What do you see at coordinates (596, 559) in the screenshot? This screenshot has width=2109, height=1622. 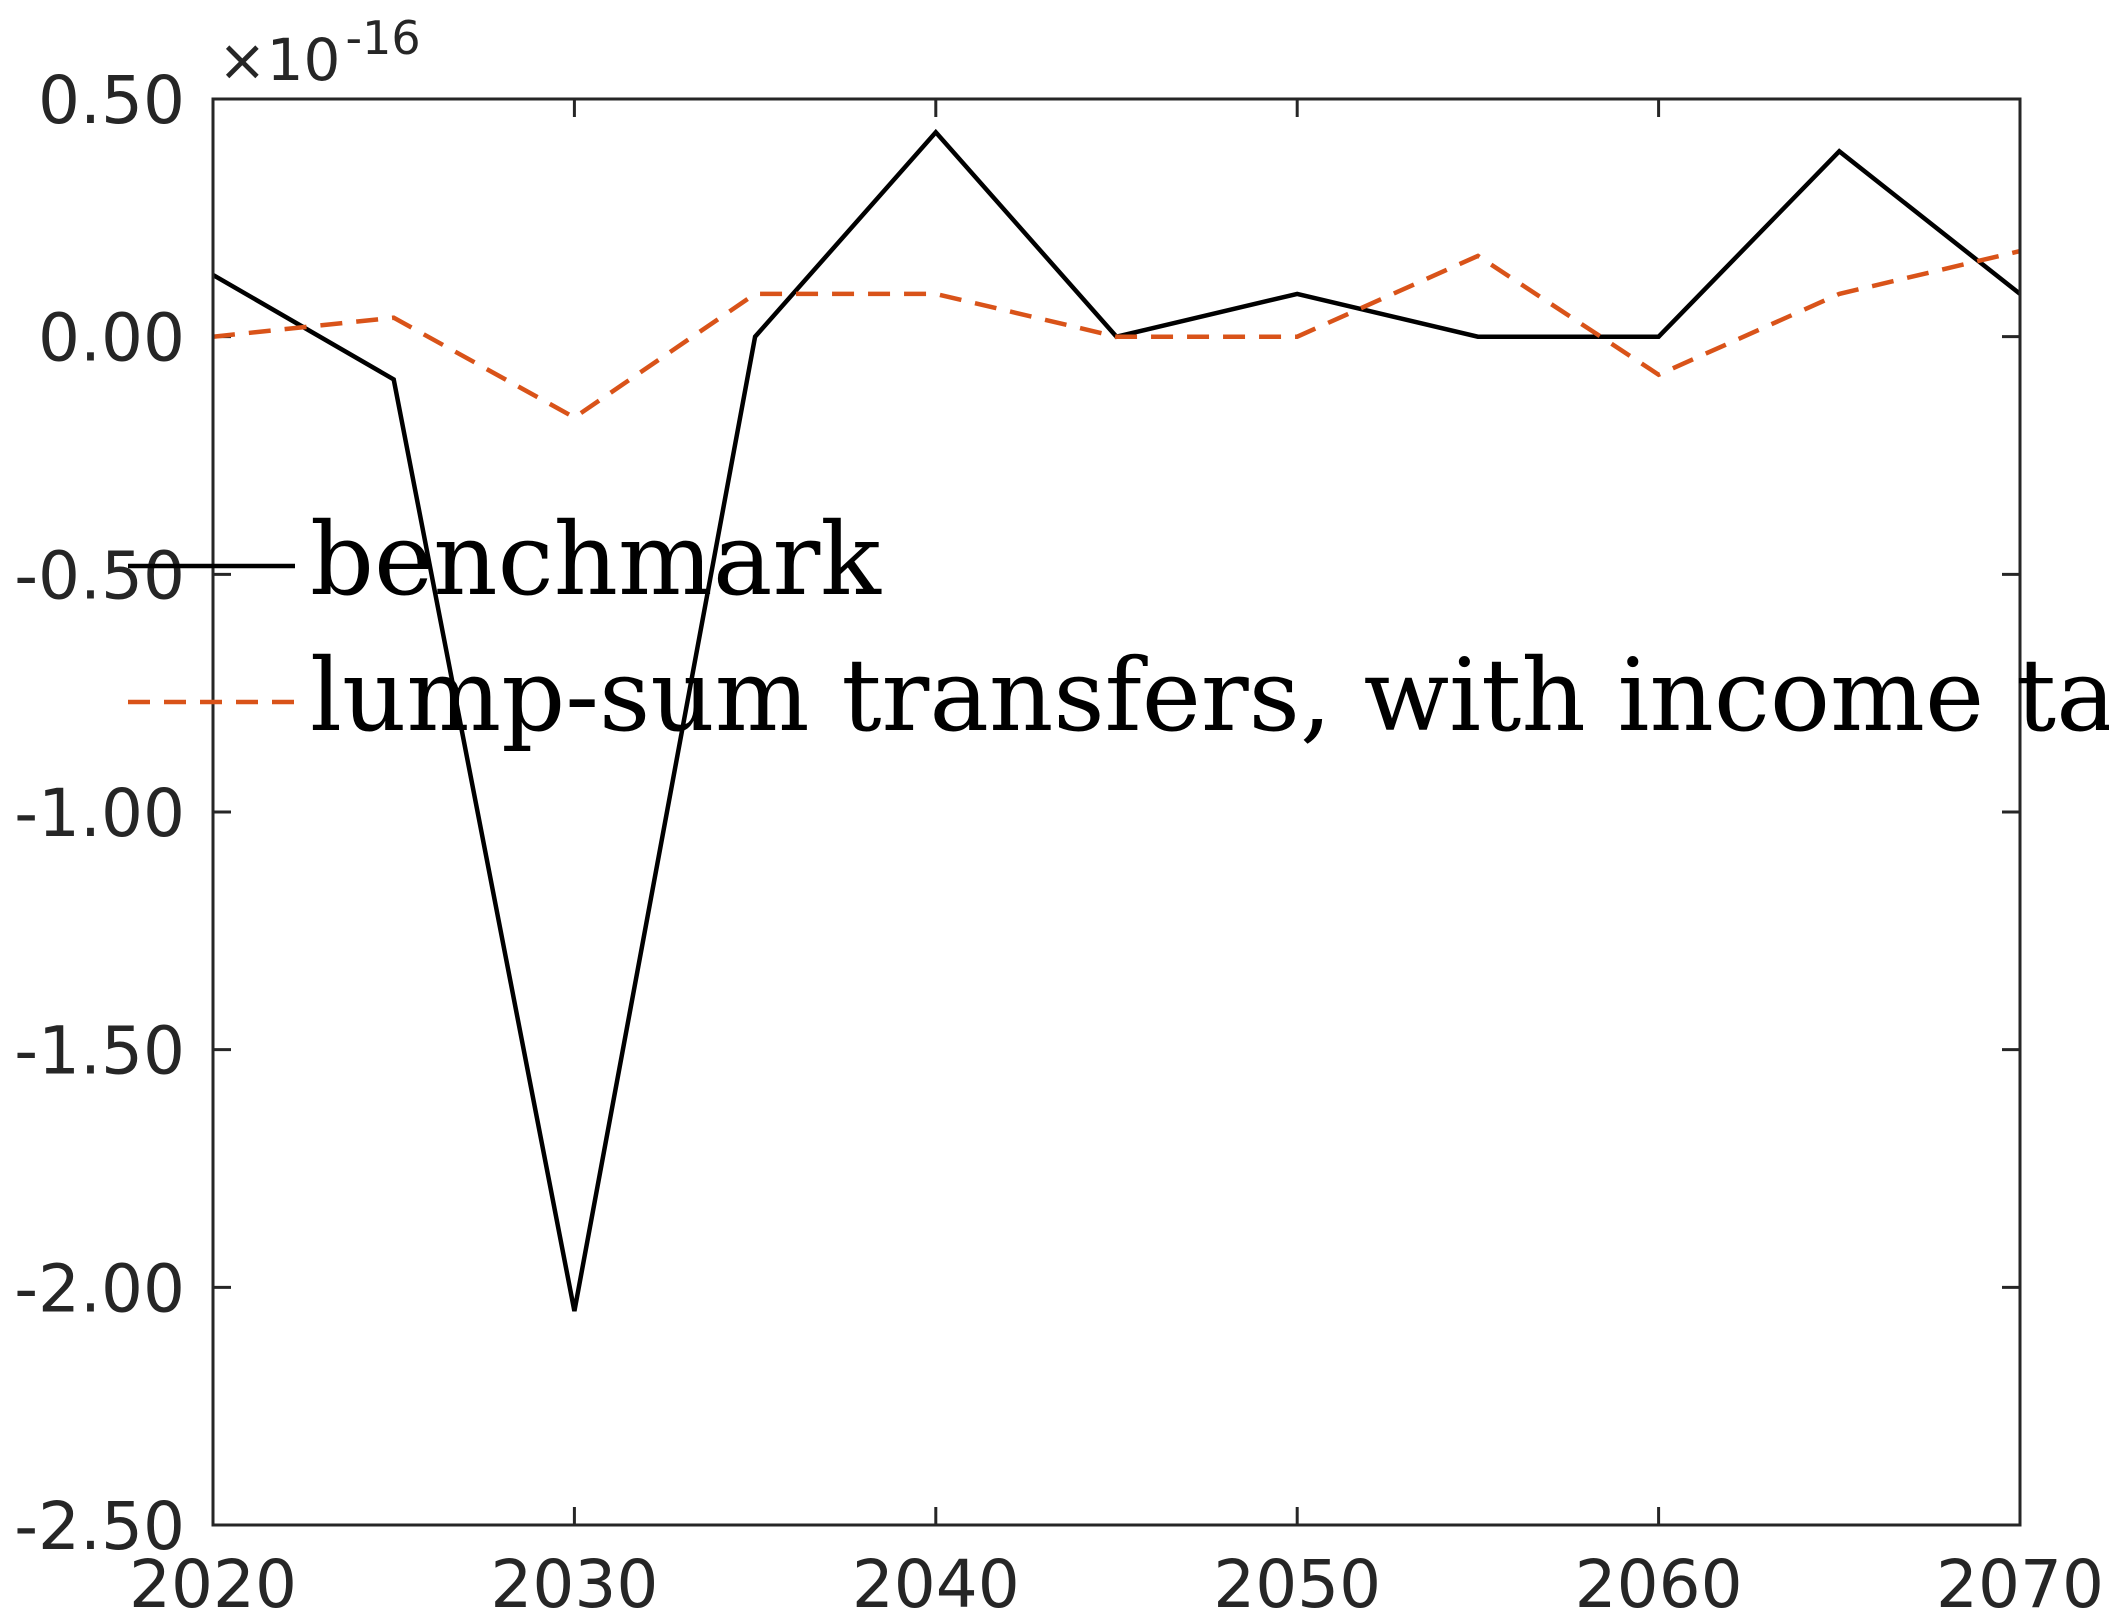 I see `legend-label-0: benchmark` at bounding box center [596, 559].